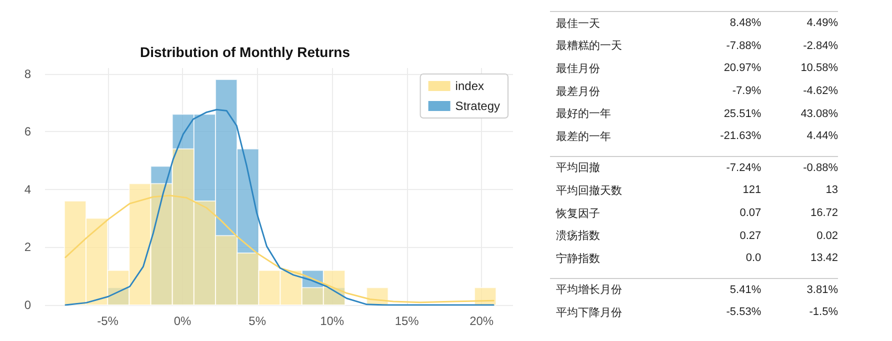 This screenshot has height=341, width=892. I want to click on text: -21.63%, so click(740, 136).